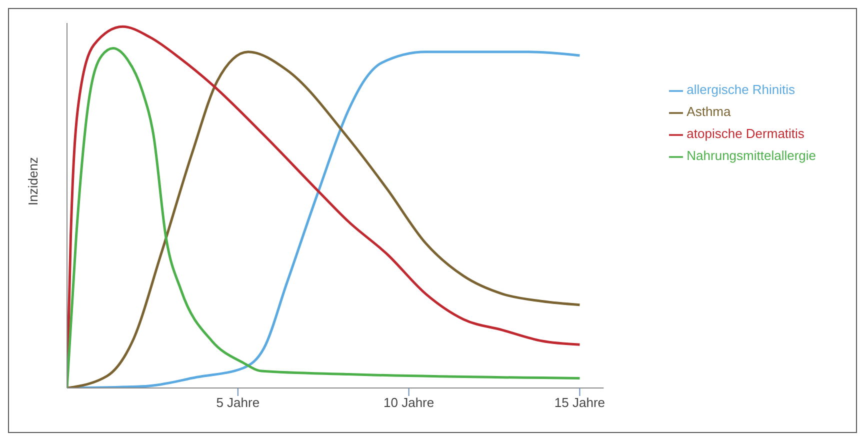  Describe the element at coordinates (409, 402) in the screenshot. I see `x-tick-label: 10 Jahre` at that location.